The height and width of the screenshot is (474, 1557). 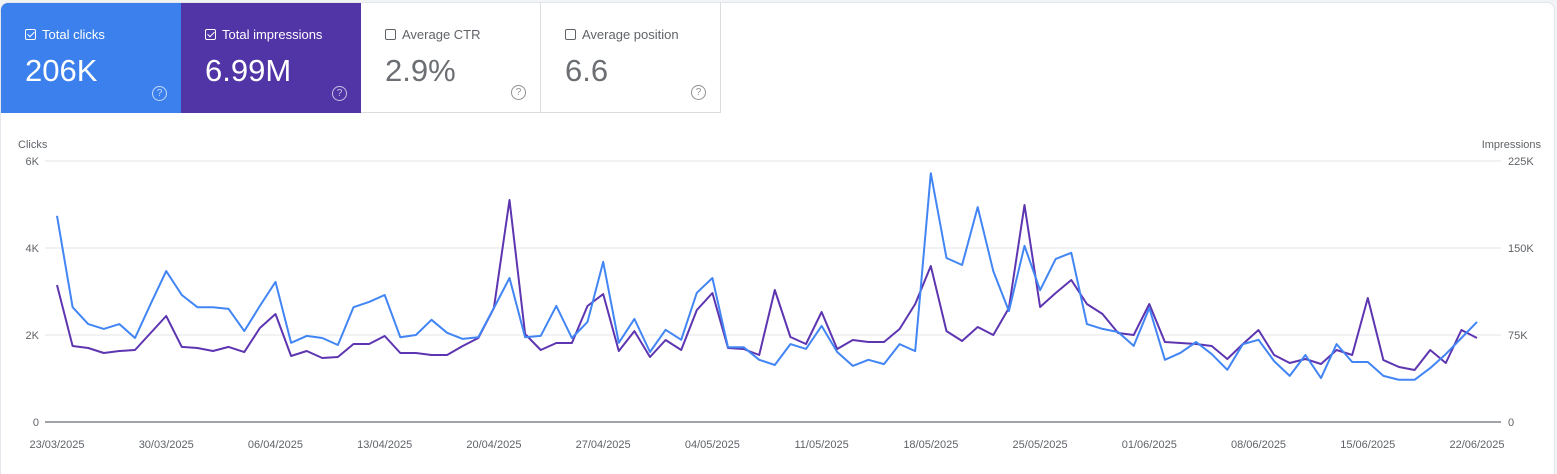 What do you see at coordinates (275, 445) in the screenshot?
I see `x-axis-tick-label: 06/04/2025` at bounding box center [275, 445].